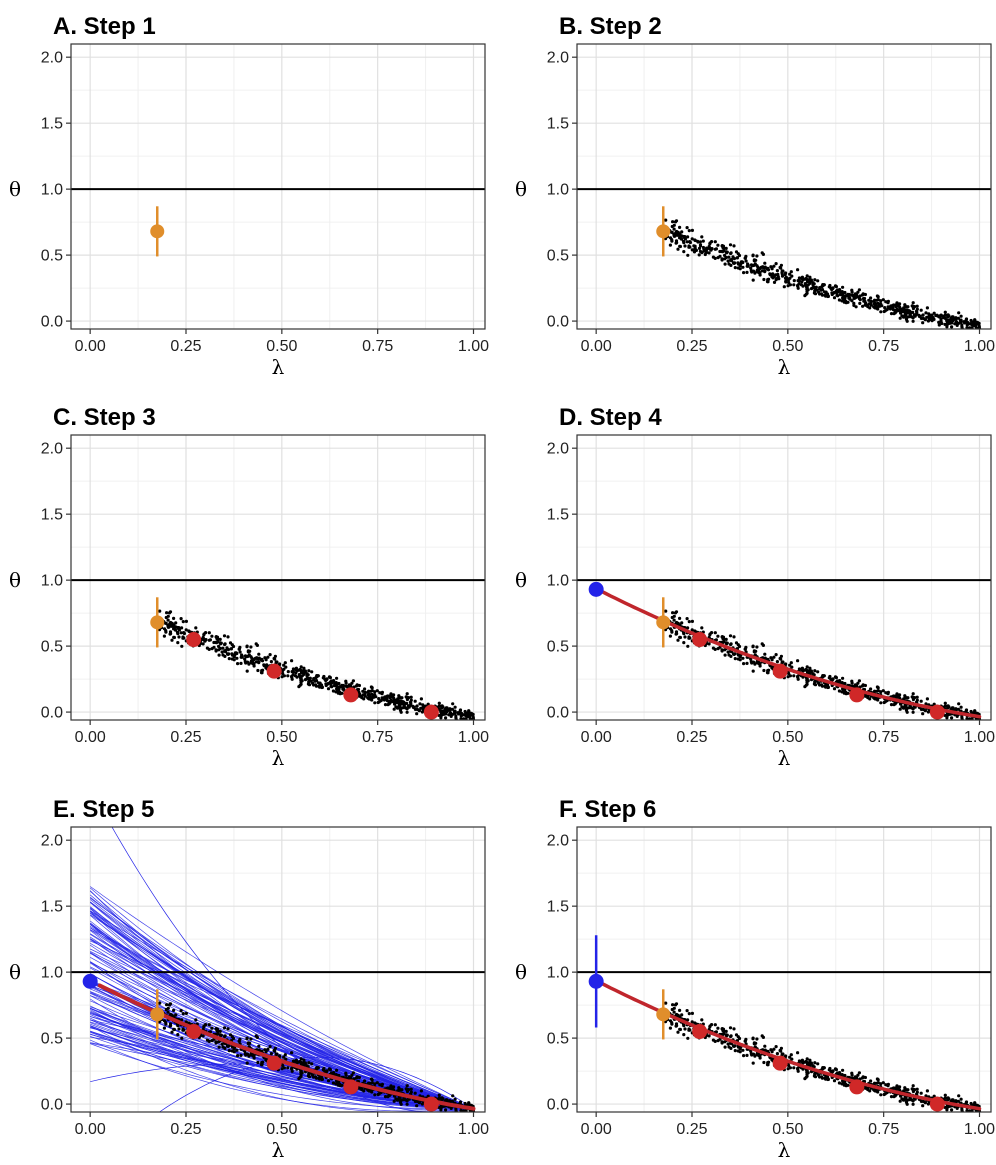 This screenshot has width=996, height=1165. Describe the element at coordinates (784, 367) in the screenshot. I see `x-axis-label: λ` at that location.